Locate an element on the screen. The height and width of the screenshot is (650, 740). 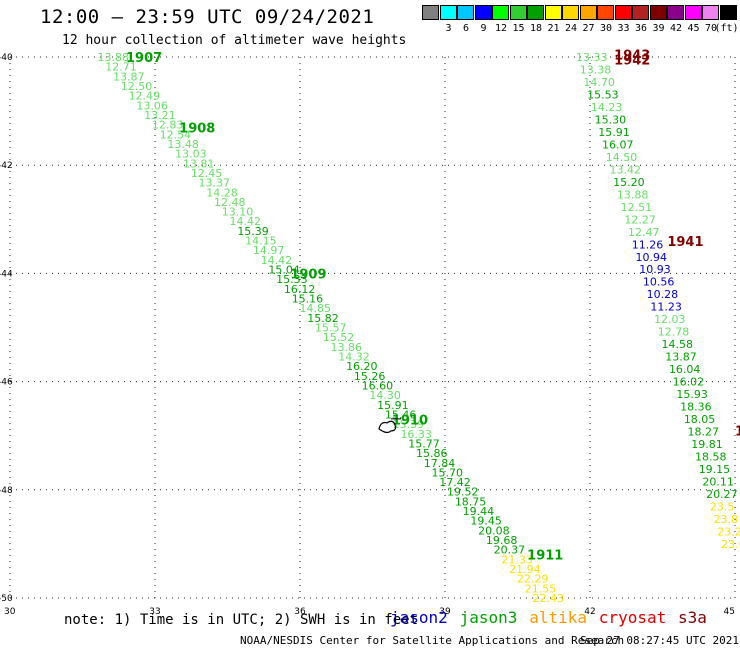
time-label: 1911 is located at coordinates (545, 556).